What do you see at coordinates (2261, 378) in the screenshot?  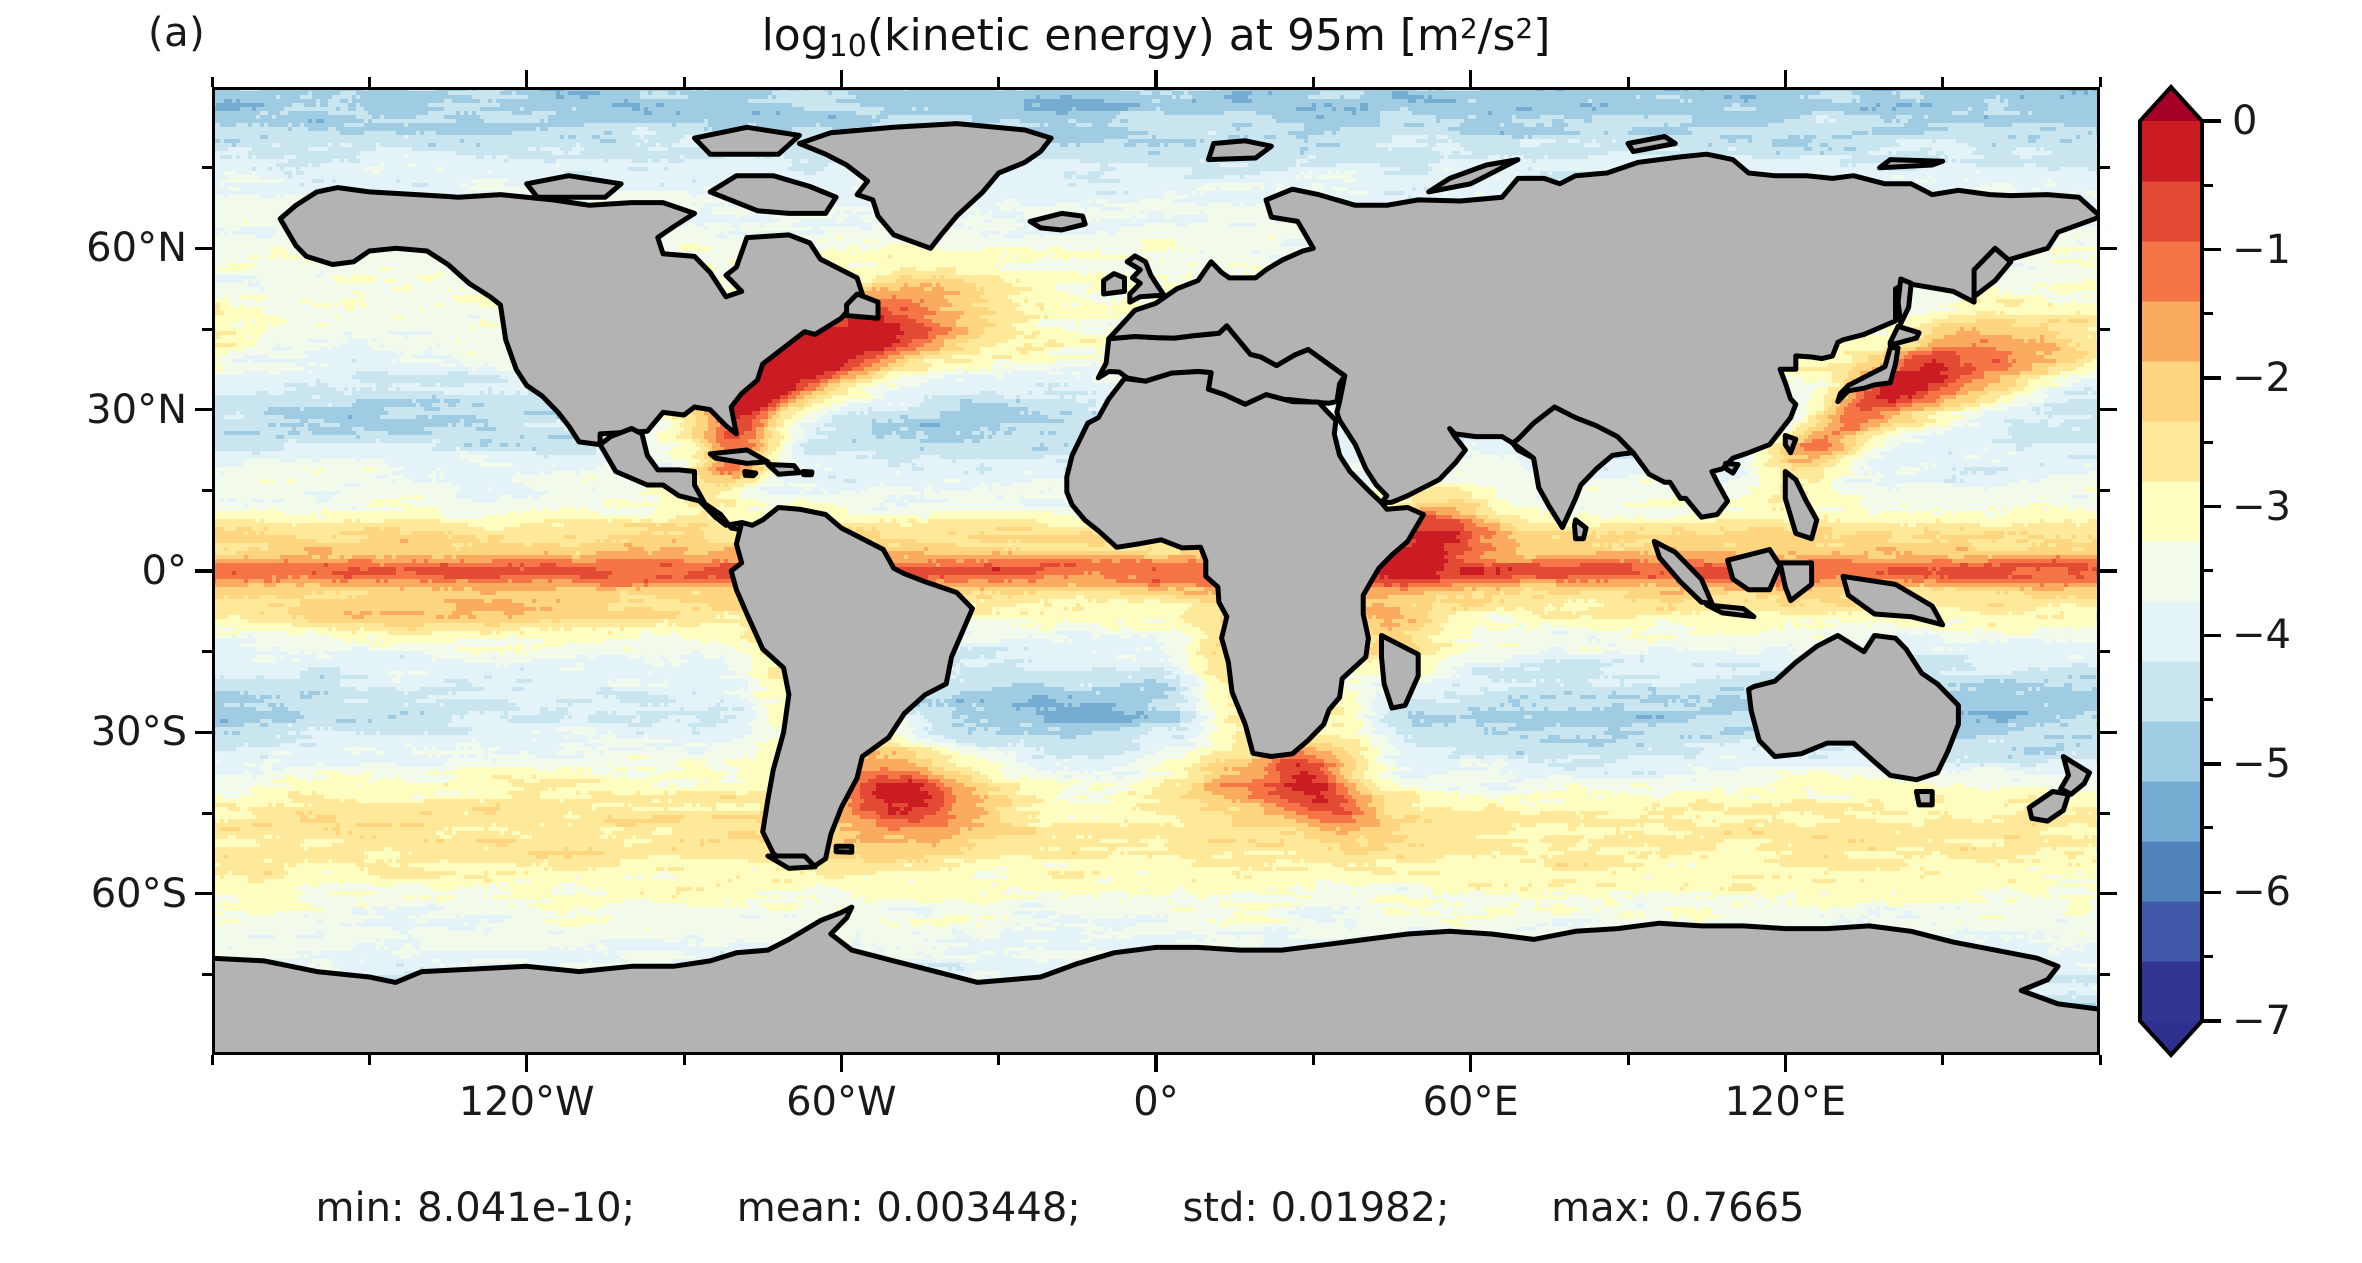 I see `colorbar-tick-label: −2` at bounding box center [2261, 378].